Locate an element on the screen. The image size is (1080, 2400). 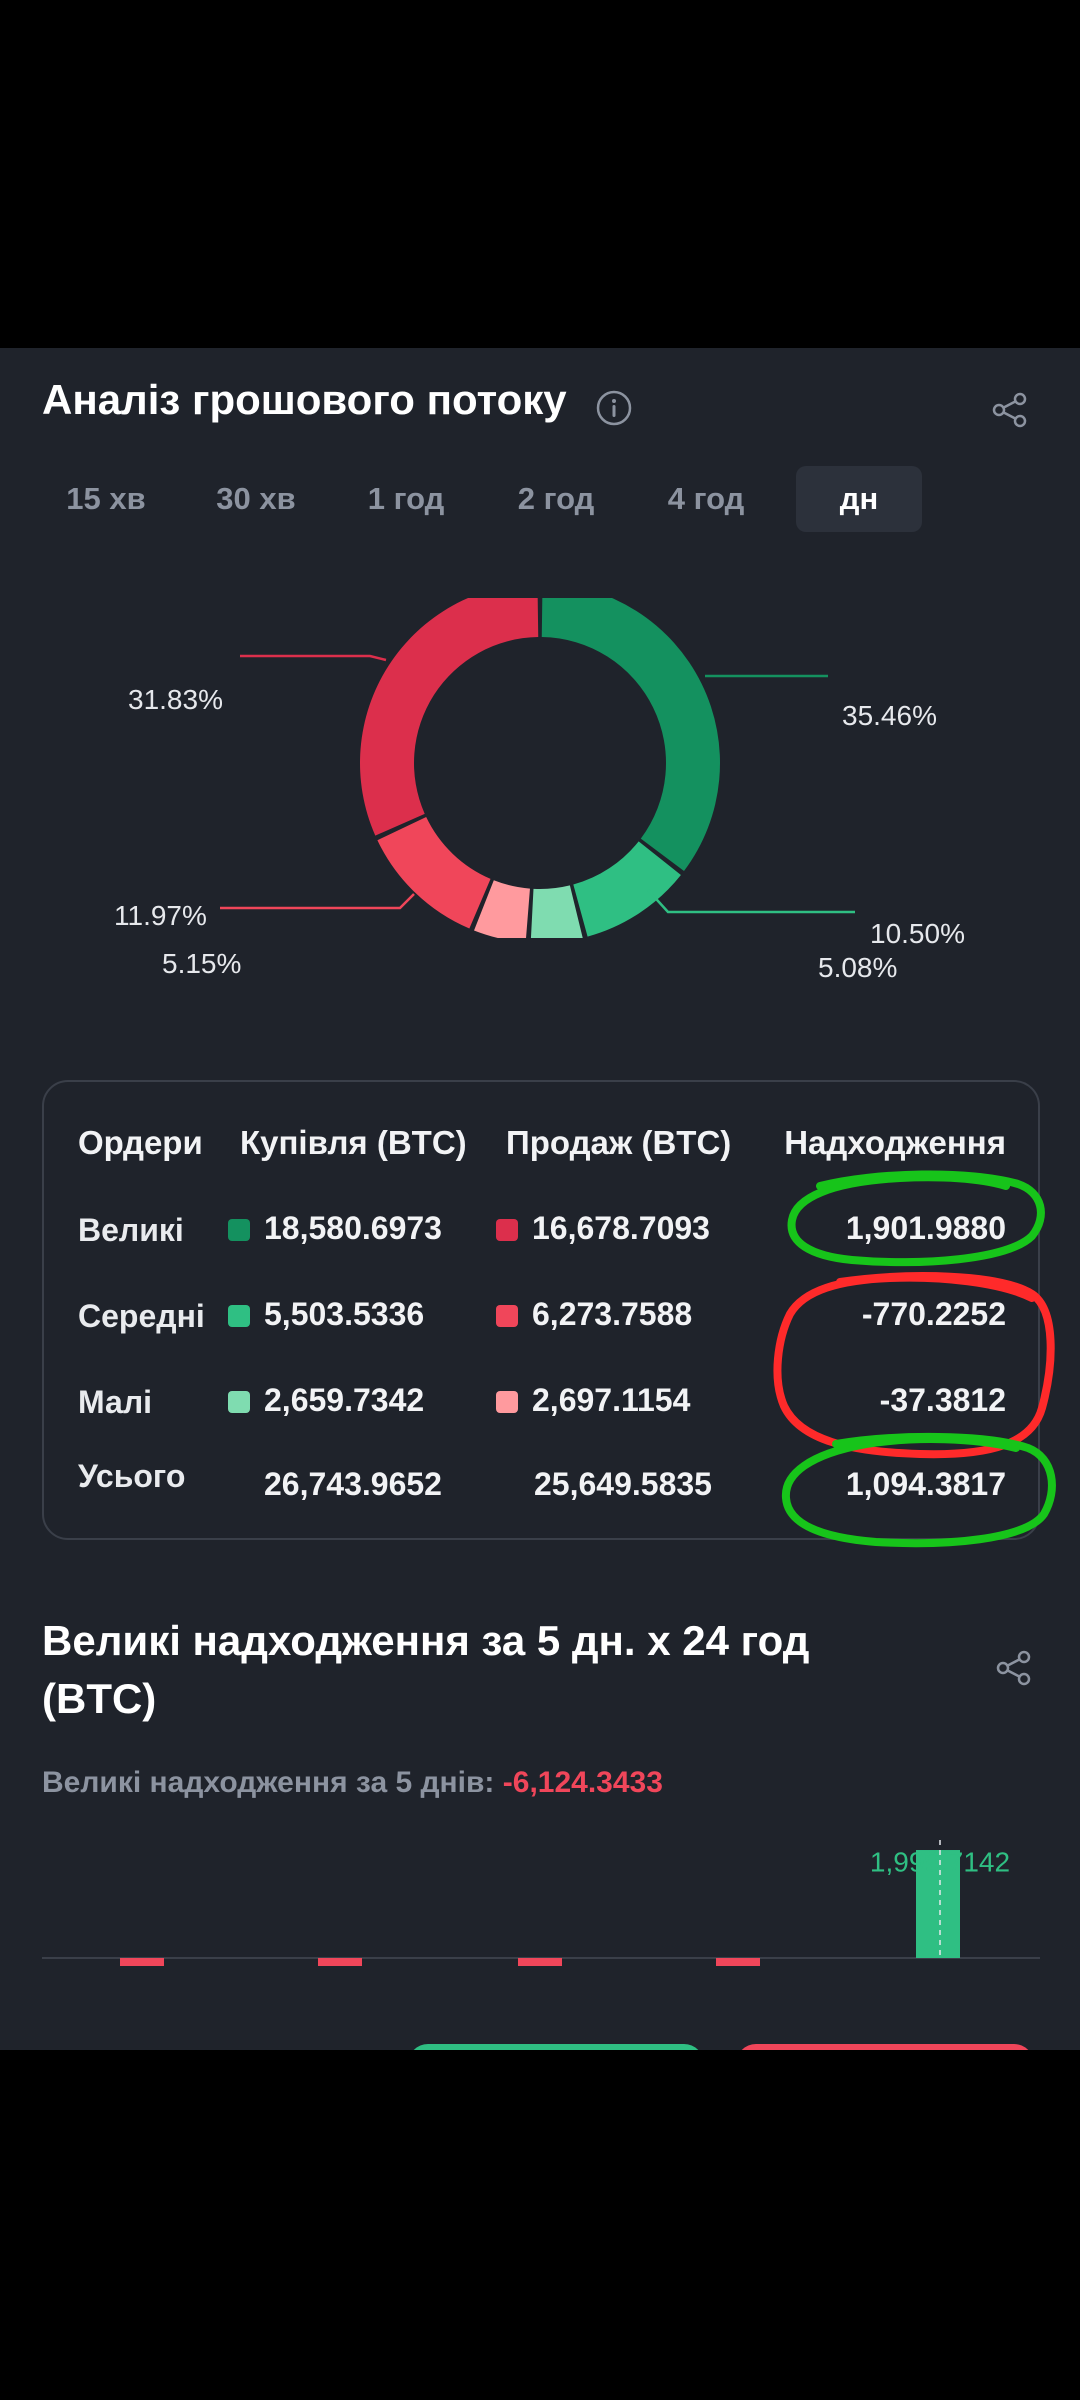
donut-label-medium-sell: 11.97% is located at coordinates (160, 915).